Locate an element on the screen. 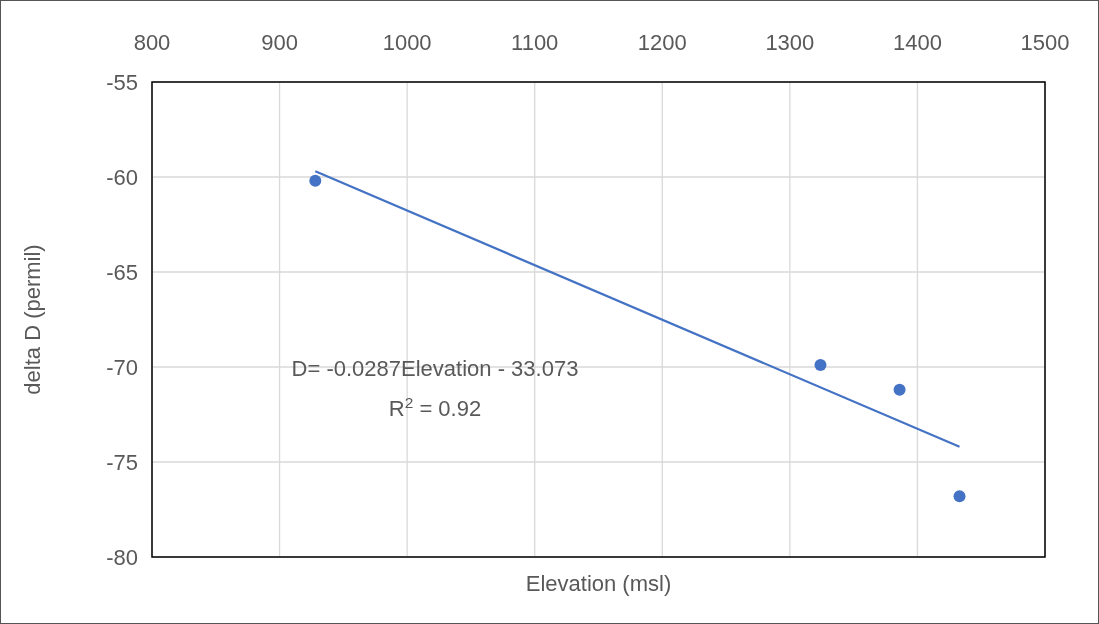 Image resolution: width=1099 pixels, height=624 pixels. annotation: D= -0.0287Elevation - 33.073 is located at coordinates (435, 368).